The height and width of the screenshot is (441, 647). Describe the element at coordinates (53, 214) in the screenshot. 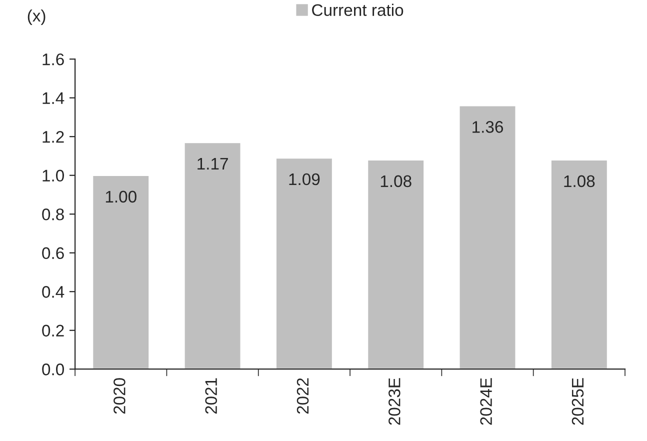

I see `y-tick-label: 0.8` at that location.